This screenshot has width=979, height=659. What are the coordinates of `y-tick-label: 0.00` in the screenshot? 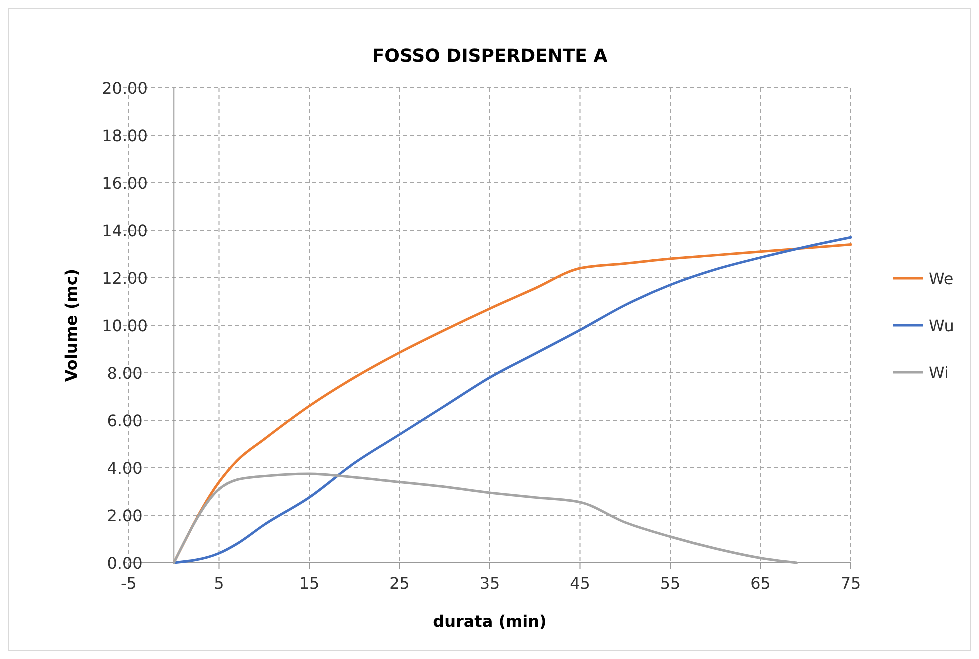 It's located at (125, 563).